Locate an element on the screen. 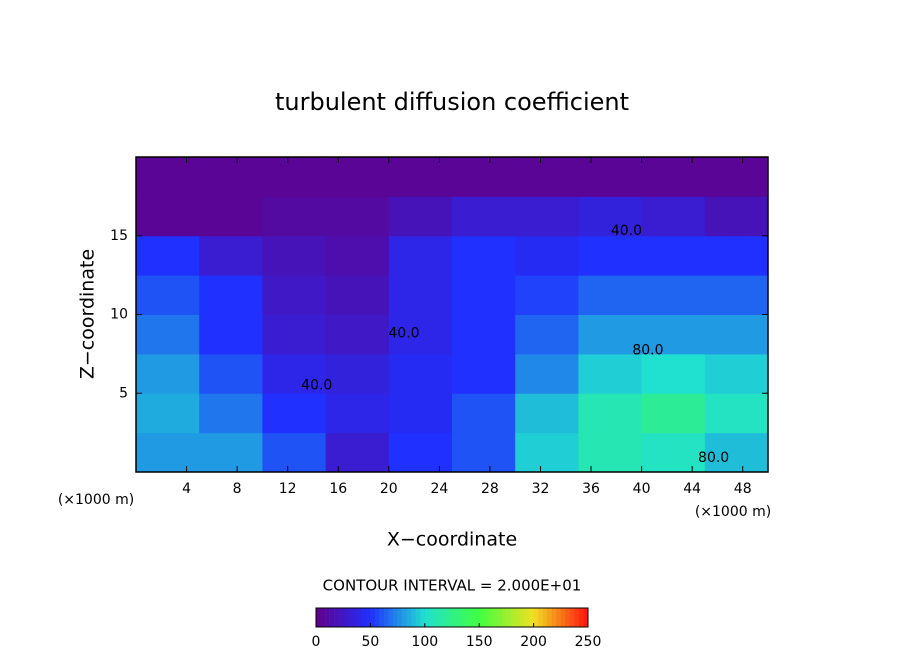 The image size is (904, 658). contour-interval: CONTOUR INTERVAL = 2.000E+01 is located at coordinates (452, 586).